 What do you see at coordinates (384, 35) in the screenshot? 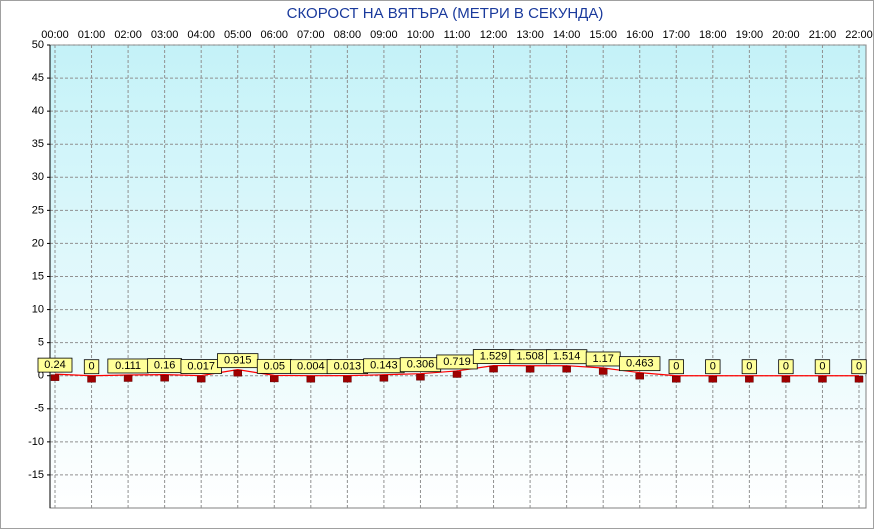
I see `x-tick-label: 09:00` at bounding box center [384, 35].